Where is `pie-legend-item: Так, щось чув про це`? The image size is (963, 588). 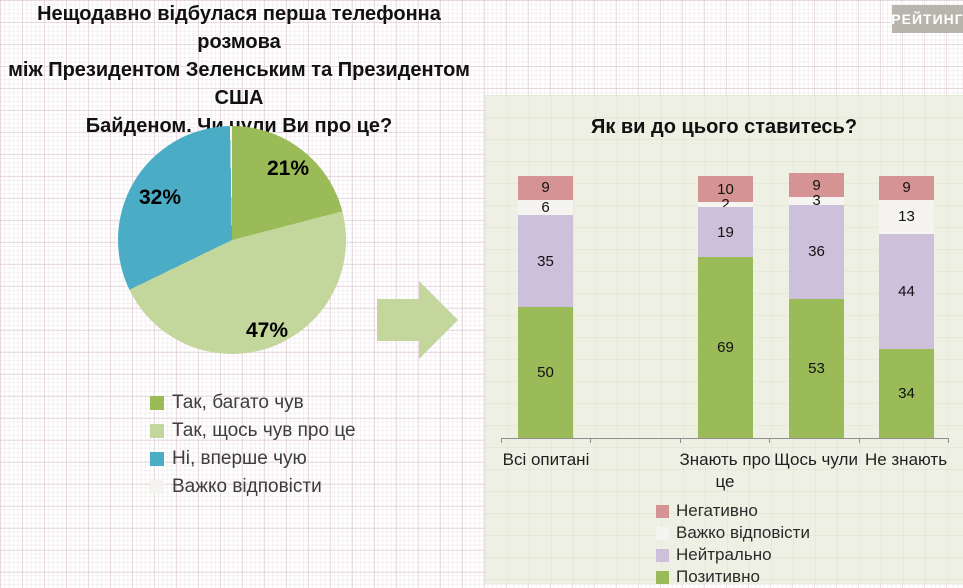 pie-legend-item: Так, щось чув про це is located at coordinates (253, 431).